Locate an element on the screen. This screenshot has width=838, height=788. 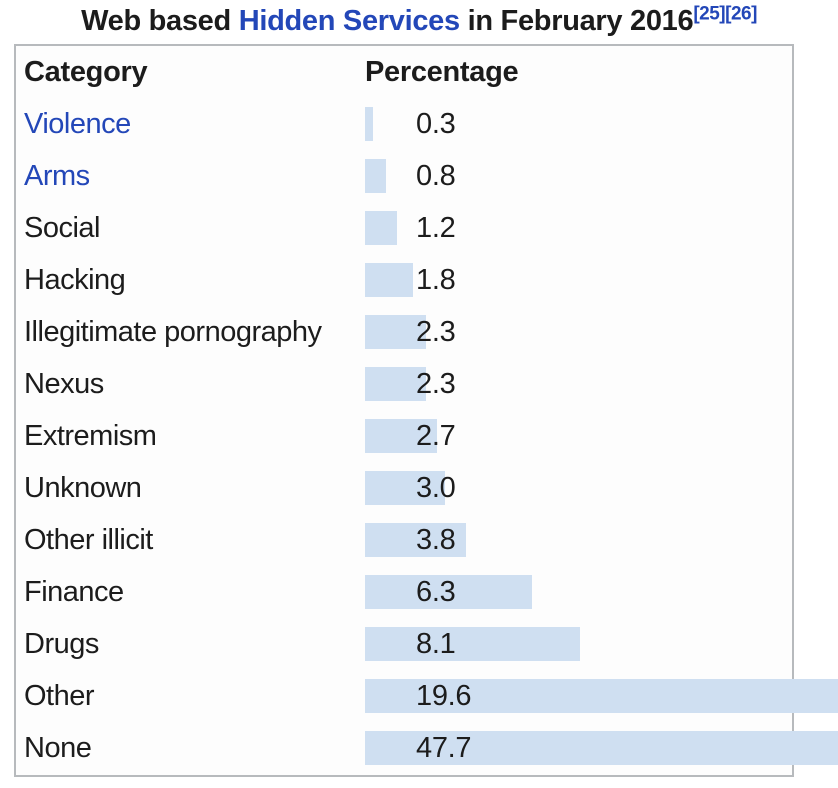
category-label: Violence is located at coordinates (77, 124).